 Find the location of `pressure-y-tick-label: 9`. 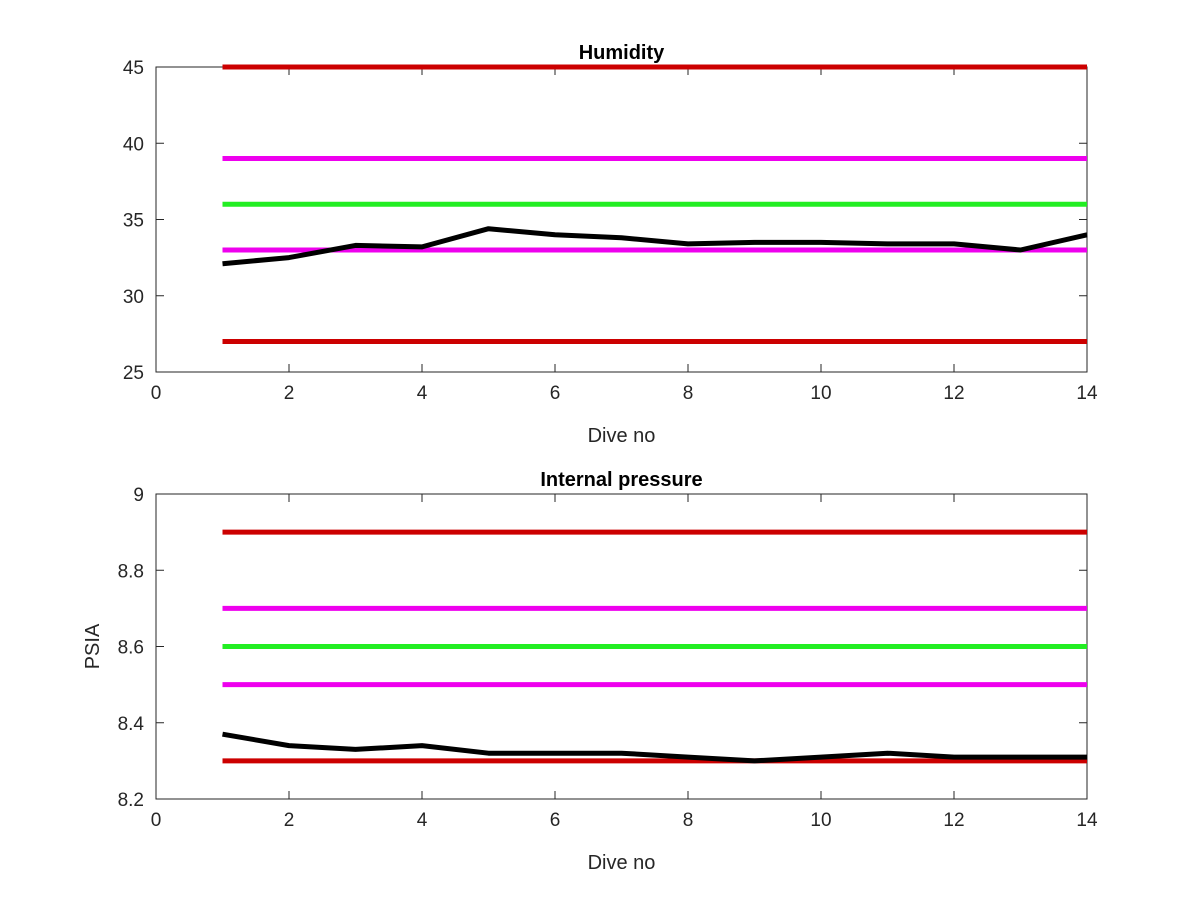

pressure-y-tick-label: 9 is located at coordinates (138, 495).